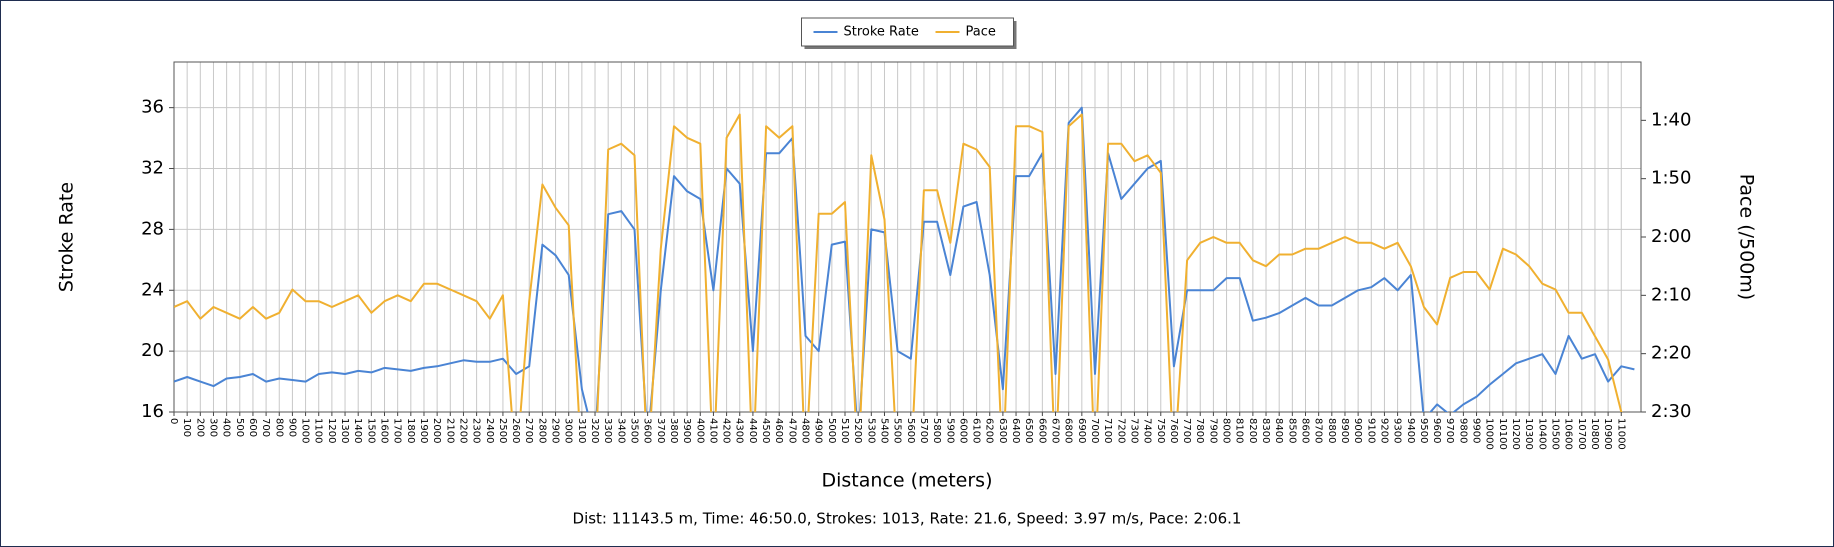  What do you see at coordinates (1265, 430) in the screenshot?
I see `x-tick-label: 8300` at bounding box center [1265, 430].